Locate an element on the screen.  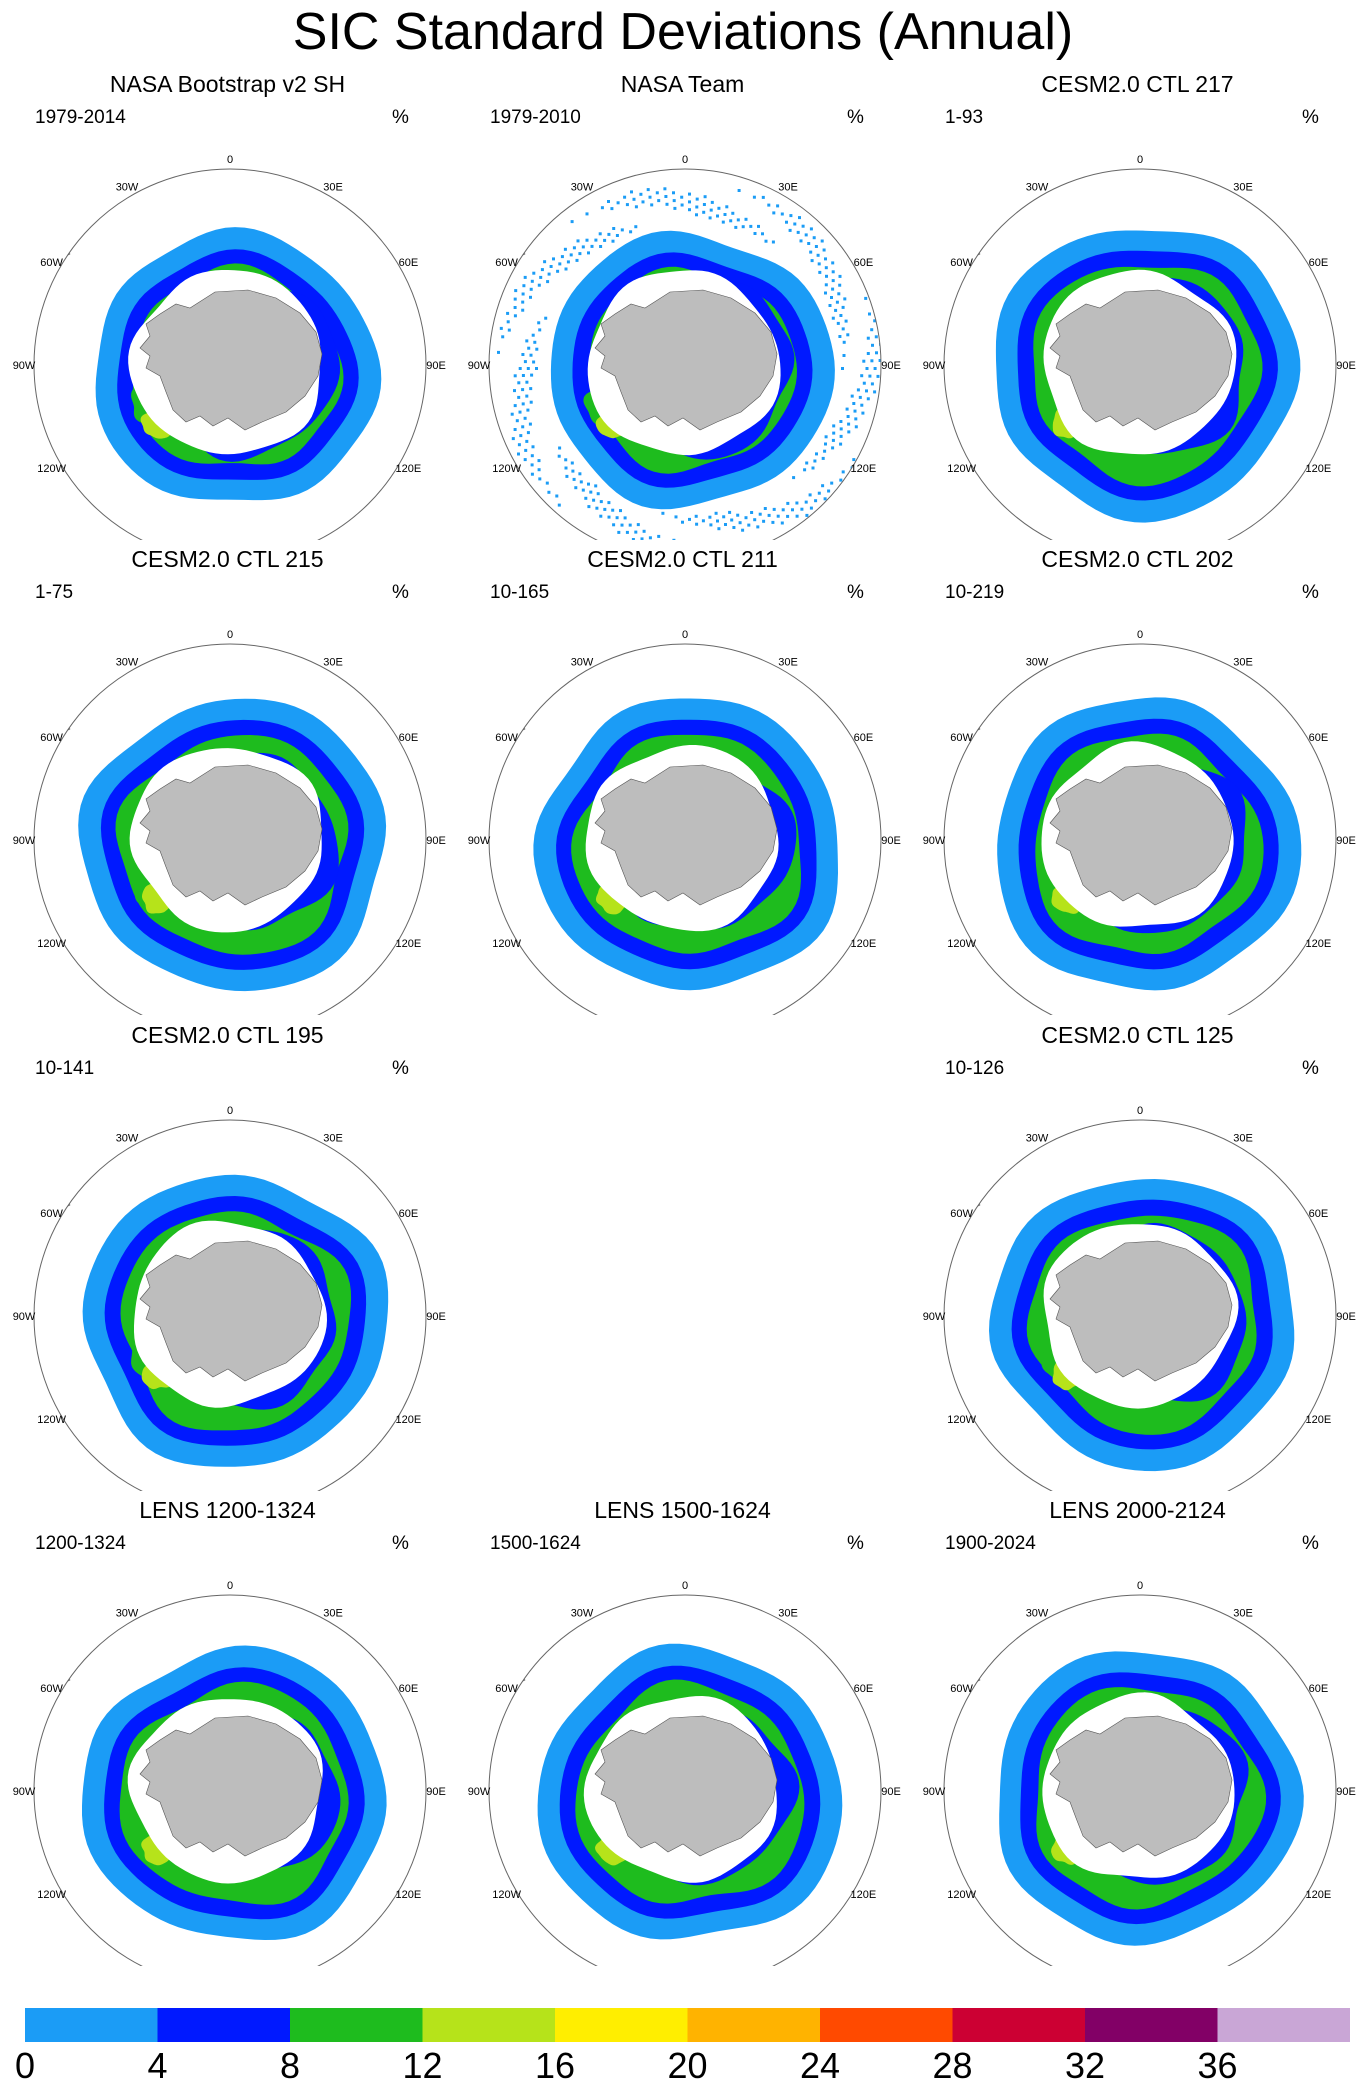
south-america-landmass is located at coordinates (52, 244).